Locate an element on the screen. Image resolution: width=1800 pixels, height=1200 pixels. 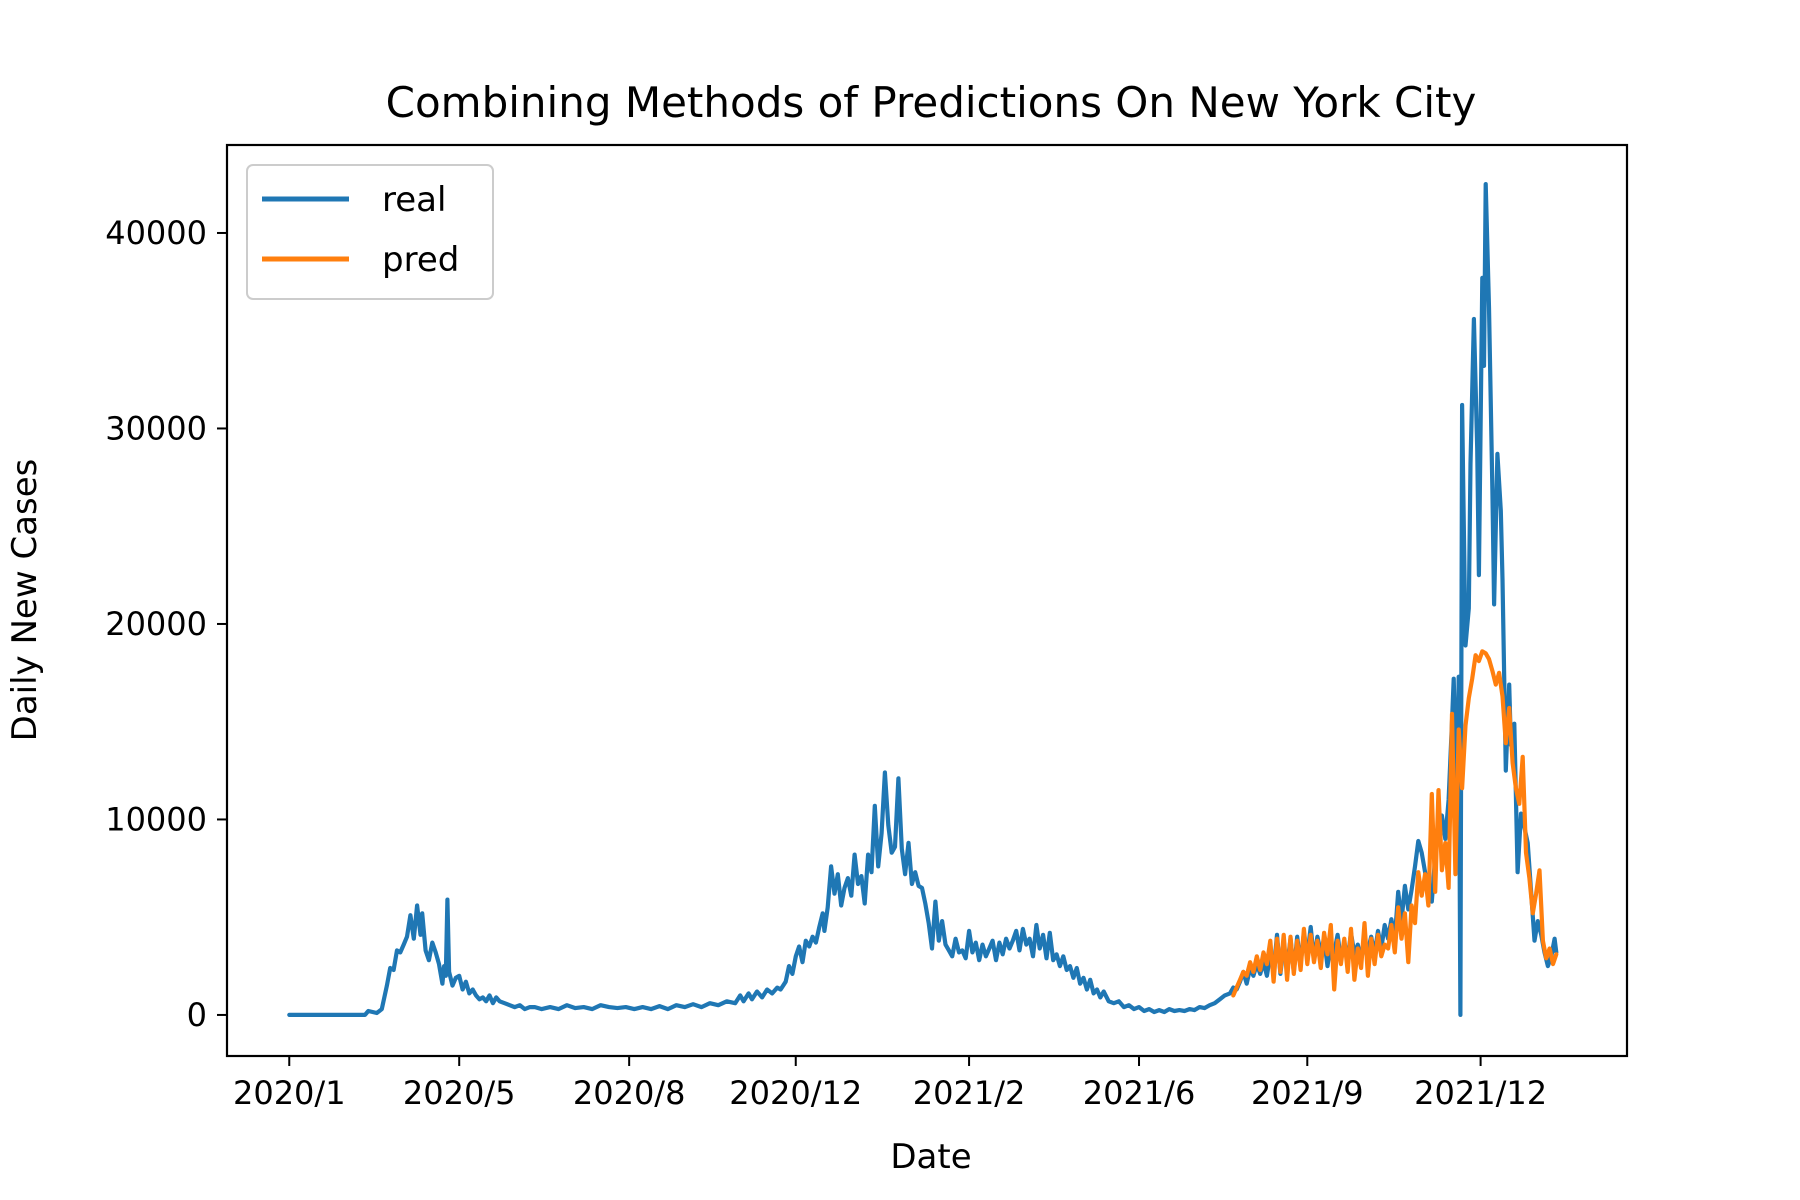
legend: real pred is located at coordinates (370, 232).